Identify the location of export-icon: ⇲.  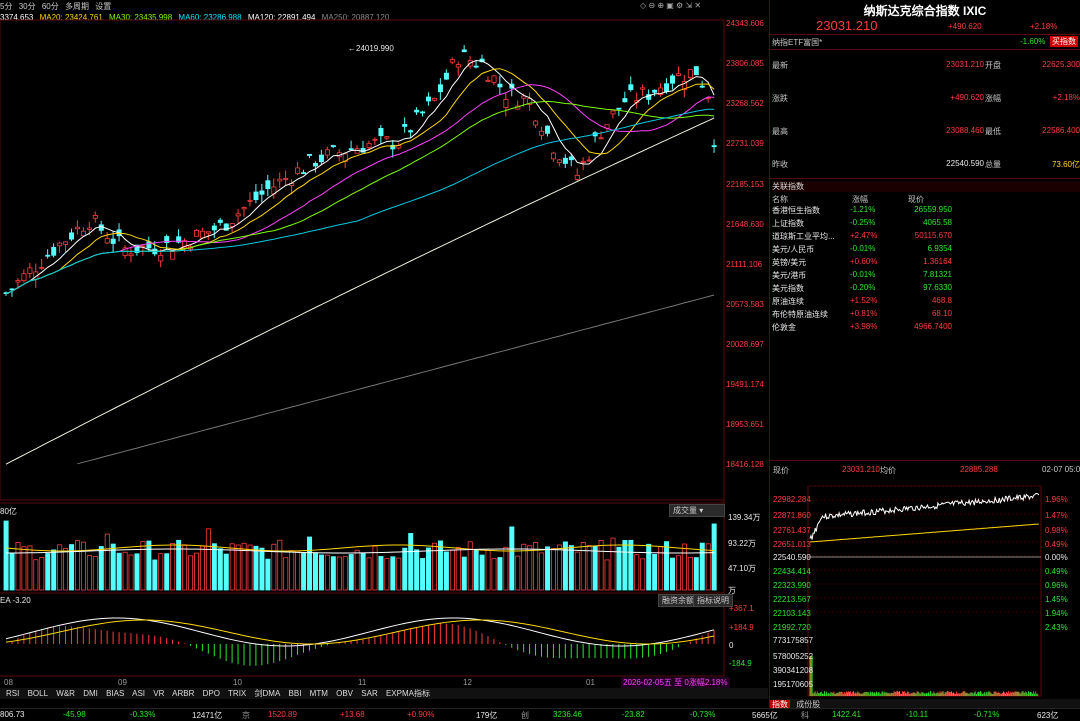
(690, 5).